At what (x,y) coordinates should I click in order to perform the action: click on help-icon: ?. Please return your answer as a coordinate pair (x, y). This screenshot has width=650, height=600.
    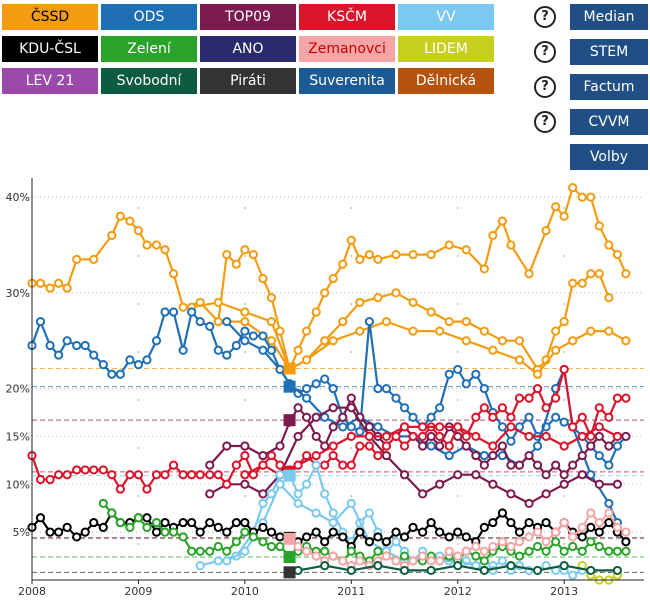
    Looking at the image, I should click on (545, 17).